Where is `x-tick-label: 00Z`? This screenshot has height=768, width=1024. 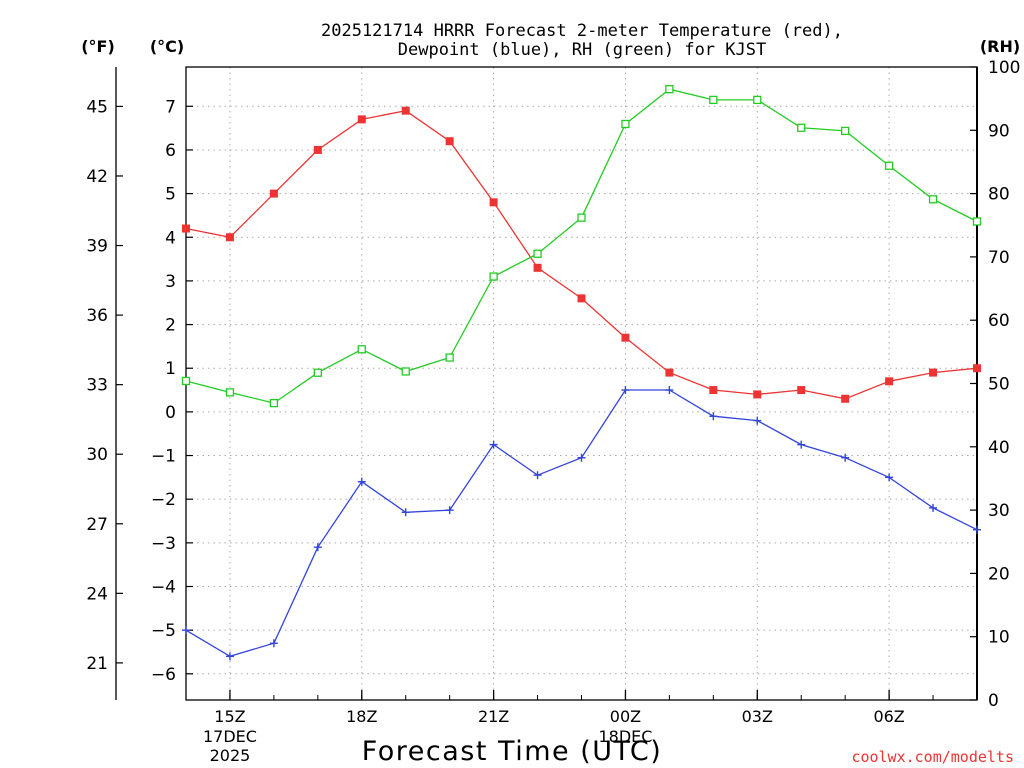
x-tick-label: 00Z is located at coordinates (625, 716).